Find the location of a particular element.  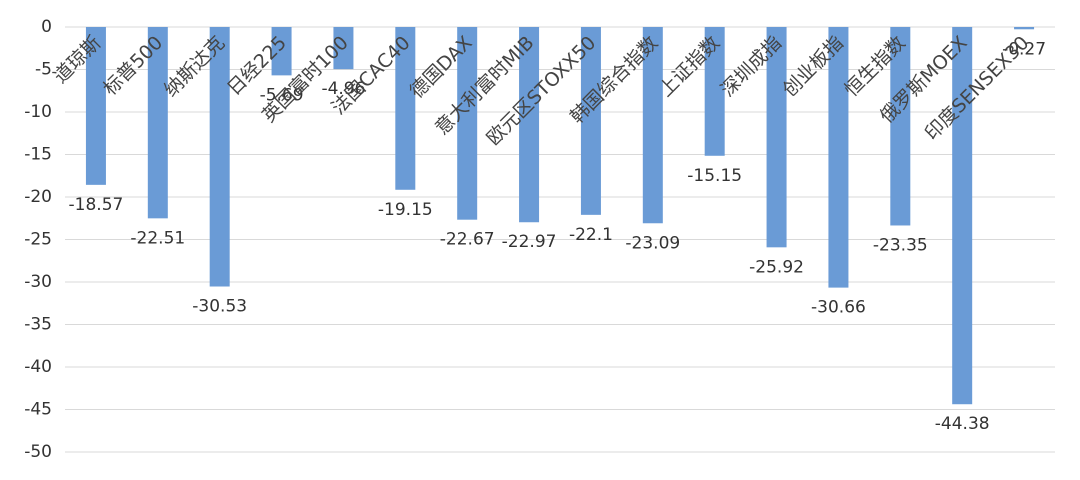

y-tick-label: -35 is located at coordinates (38, 325).